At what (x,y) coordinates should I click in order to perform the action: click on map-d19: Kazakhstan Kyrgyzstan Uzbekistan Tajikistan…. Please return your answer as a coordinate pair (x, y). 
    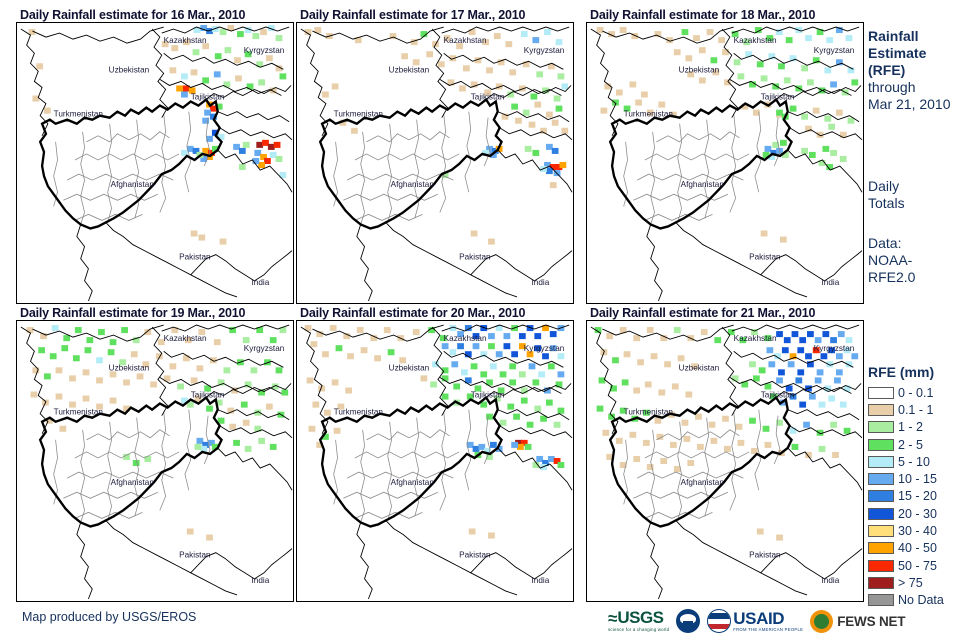
    Looking at the image, I should click on (155, 461).